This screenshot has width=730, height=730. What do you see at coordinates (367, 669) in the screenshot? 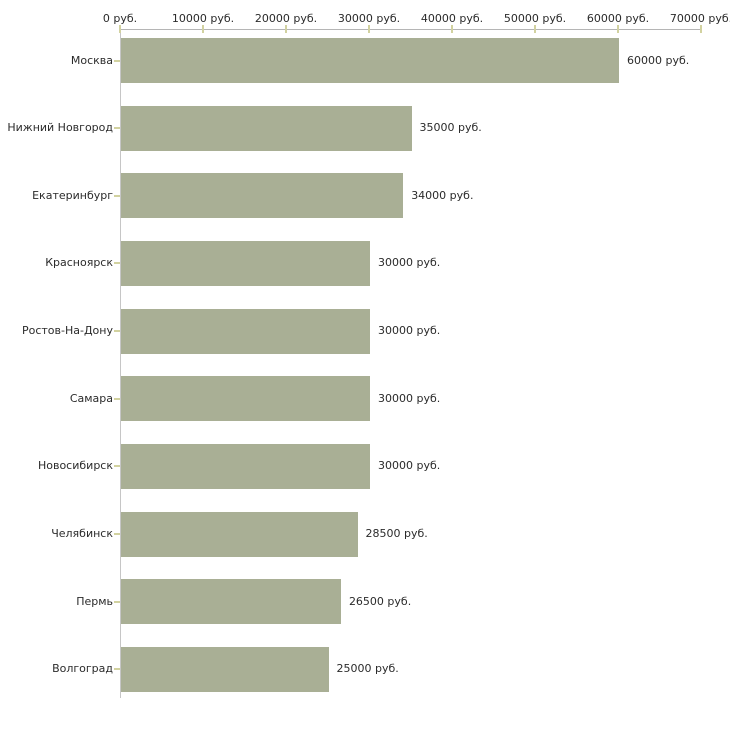
I see `value-label: 25000 руб.` at bounding box center [367, 669].